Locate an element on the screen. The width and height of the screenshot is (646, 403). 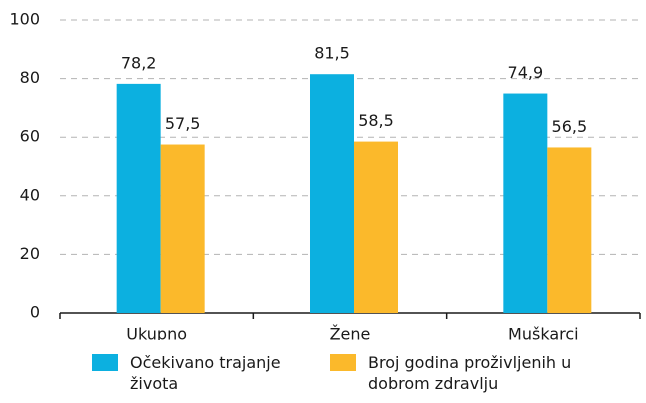
x-tick-label: Žene is located at coordinates (350, 333).